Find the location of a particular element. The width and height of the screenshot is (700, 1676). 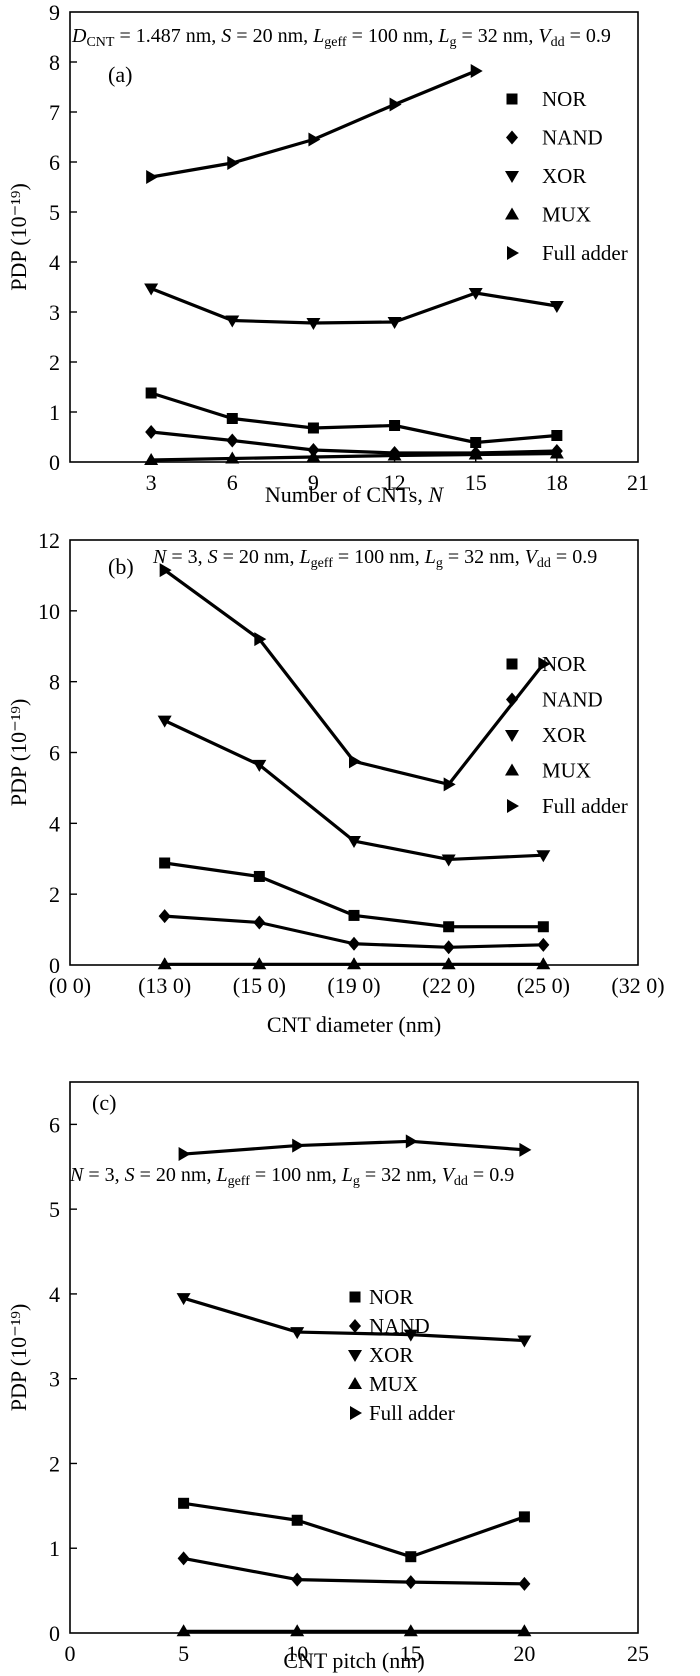

x-tick-label: (19 0) is located at coordinates (353, 985).